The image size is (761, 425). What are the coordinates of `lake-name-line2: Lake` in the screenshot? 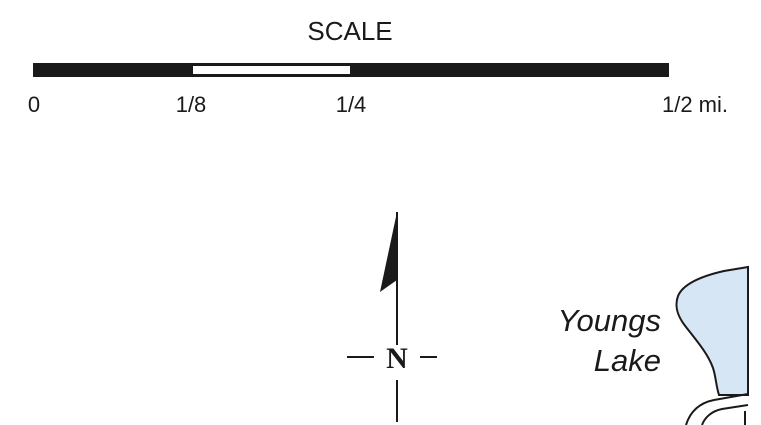 It's located at (627, 360).